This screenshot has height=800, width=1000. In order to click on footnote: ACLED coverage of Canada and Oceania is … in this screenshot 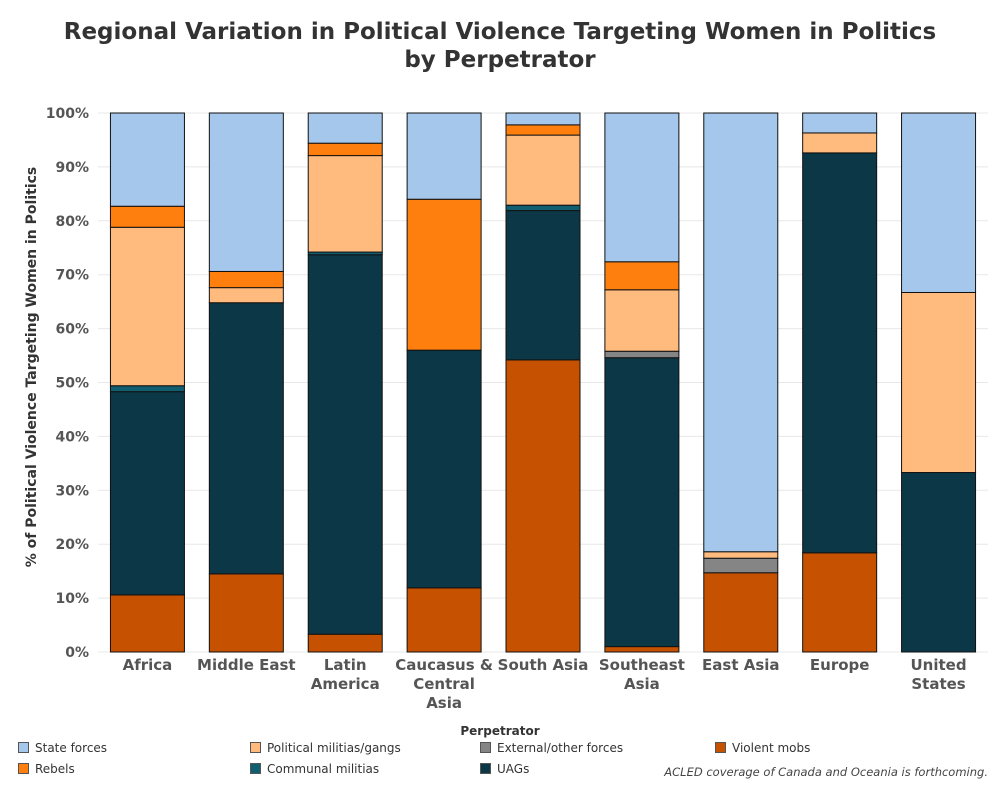, I will do `click(826, 772)`.